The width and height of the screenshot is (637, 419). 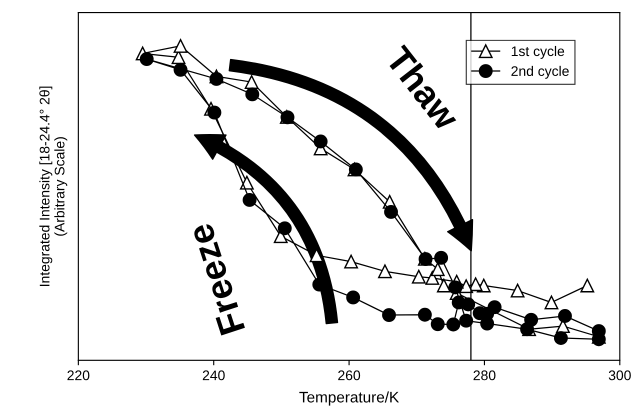 What do you see at coordinates (619, 375) in the screenshot?
I see `x-tick-label: 300` at bounding box center [619, 375].